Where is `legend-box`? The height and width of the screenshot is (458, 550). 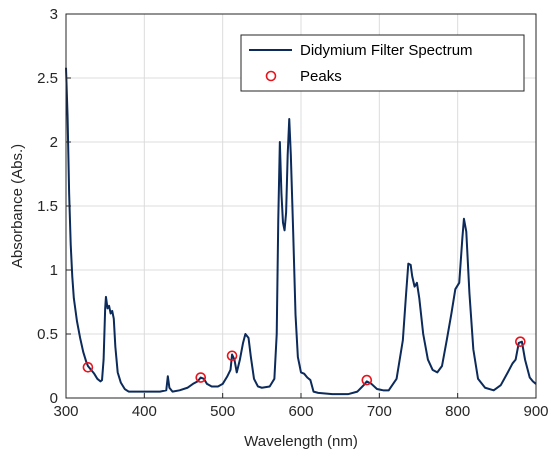 legend-box is located at coordinates (382, 63).